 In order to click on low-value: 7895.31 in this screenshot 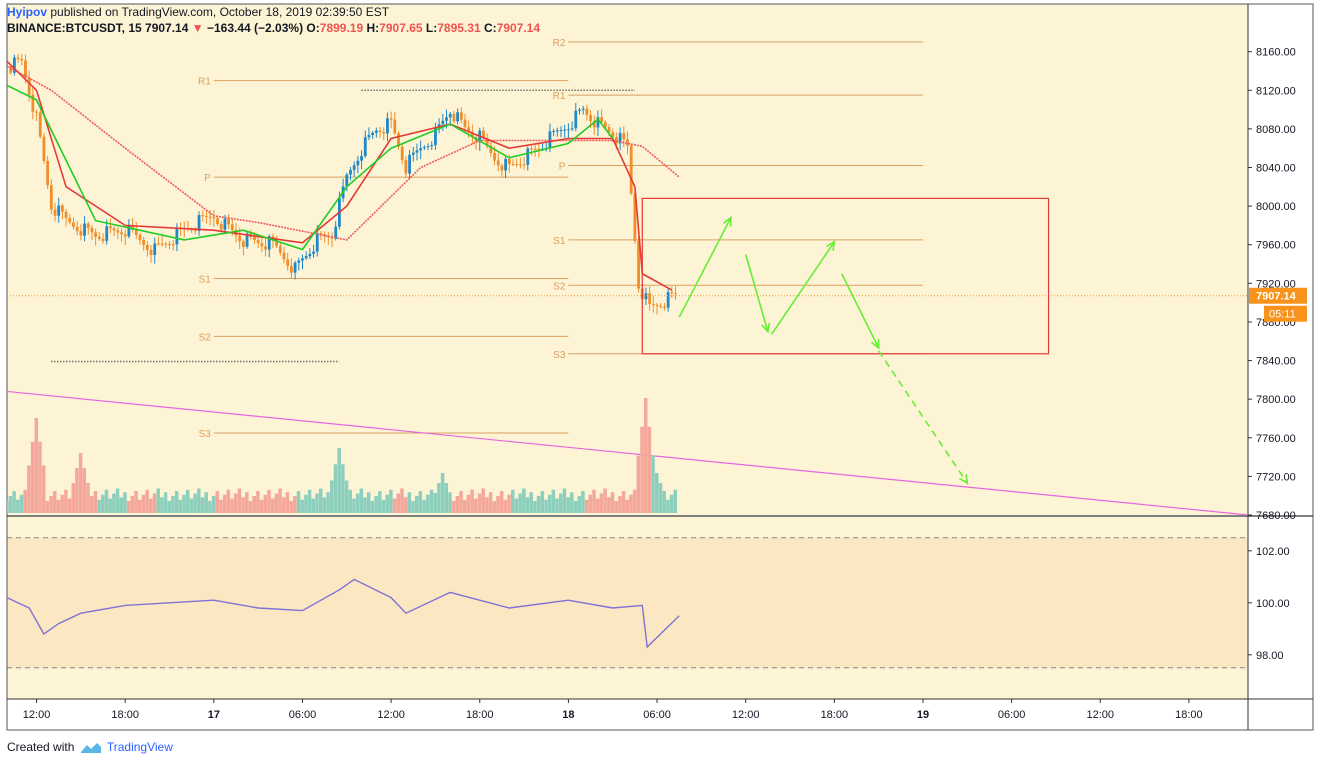, I will do `click(459, 28)`.